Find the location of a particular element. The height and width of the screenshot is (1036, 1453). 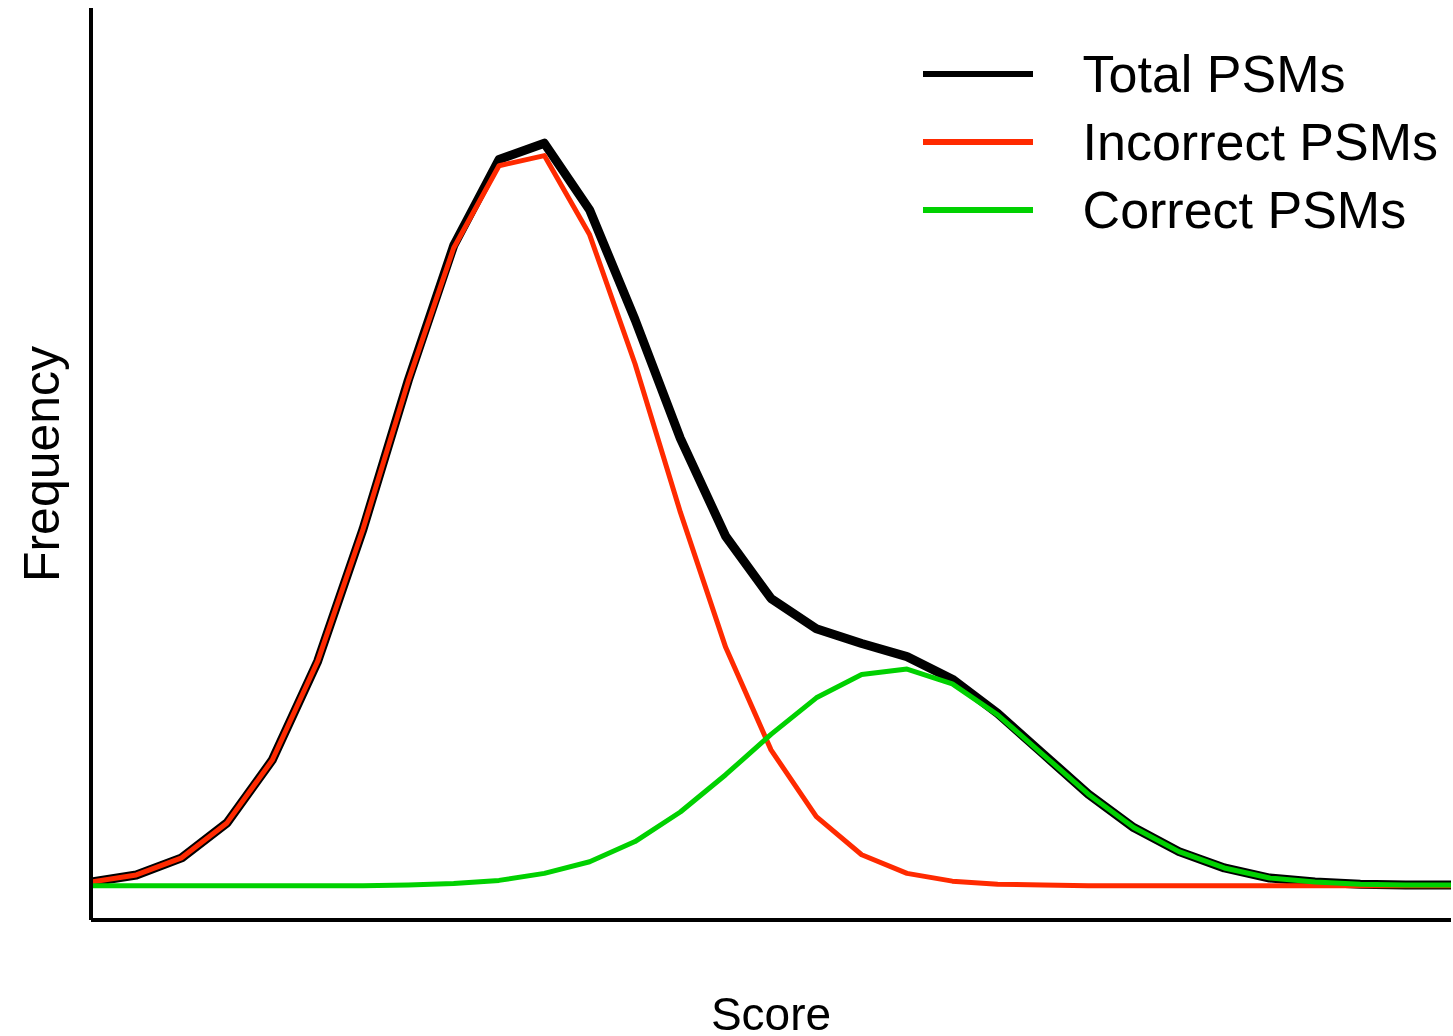

legend-label: Incorrect PSMs is located at coordinates (1260, 142).